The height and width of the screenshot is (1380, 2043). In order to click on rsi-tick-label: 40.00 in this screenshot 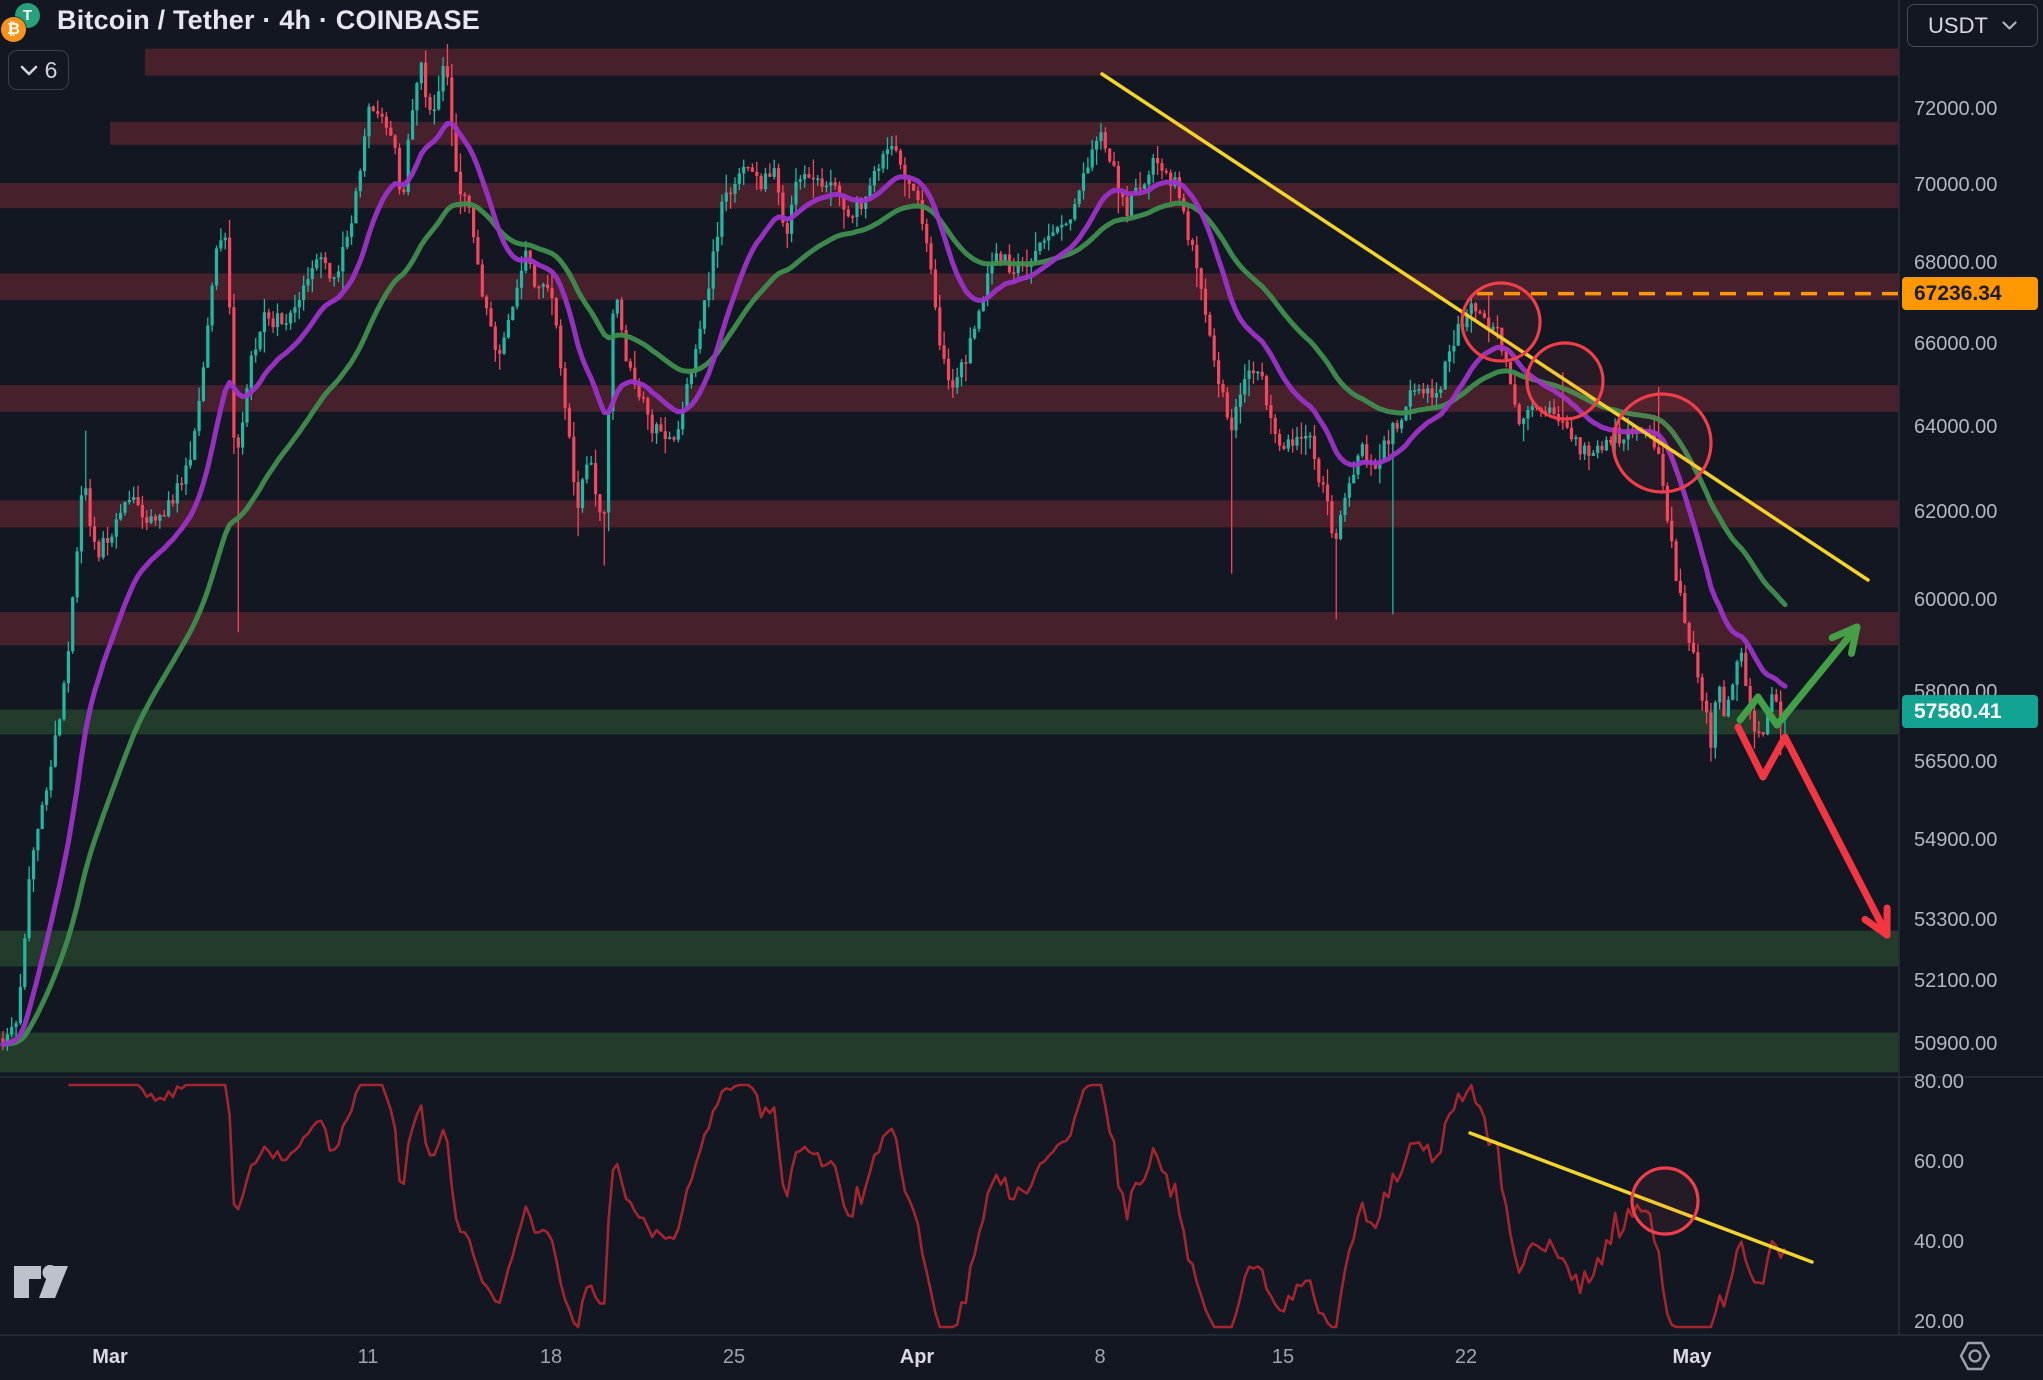, I will do `click(1939, 1242)`.